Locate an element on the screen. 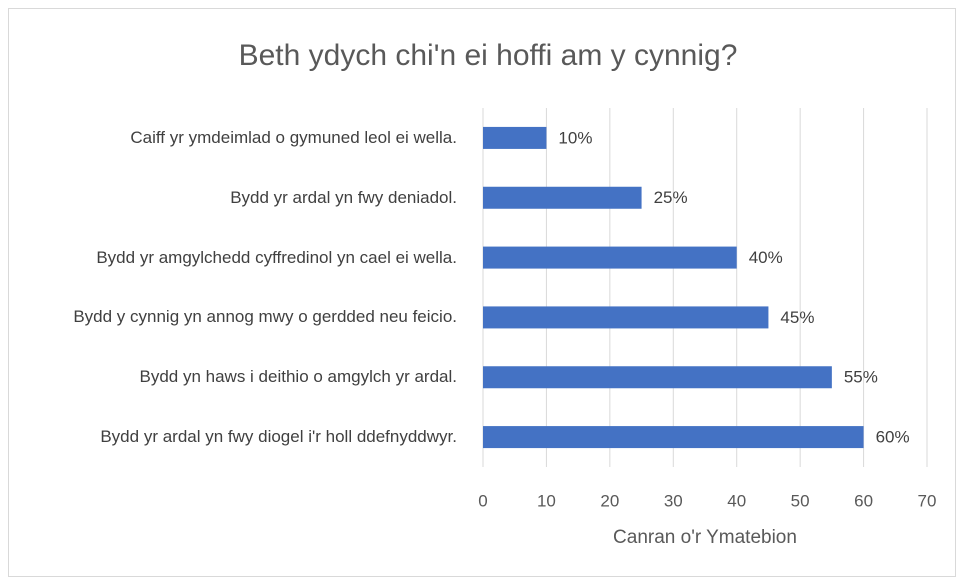  x-tick-label: 70 is located at coordinates (927, 500).